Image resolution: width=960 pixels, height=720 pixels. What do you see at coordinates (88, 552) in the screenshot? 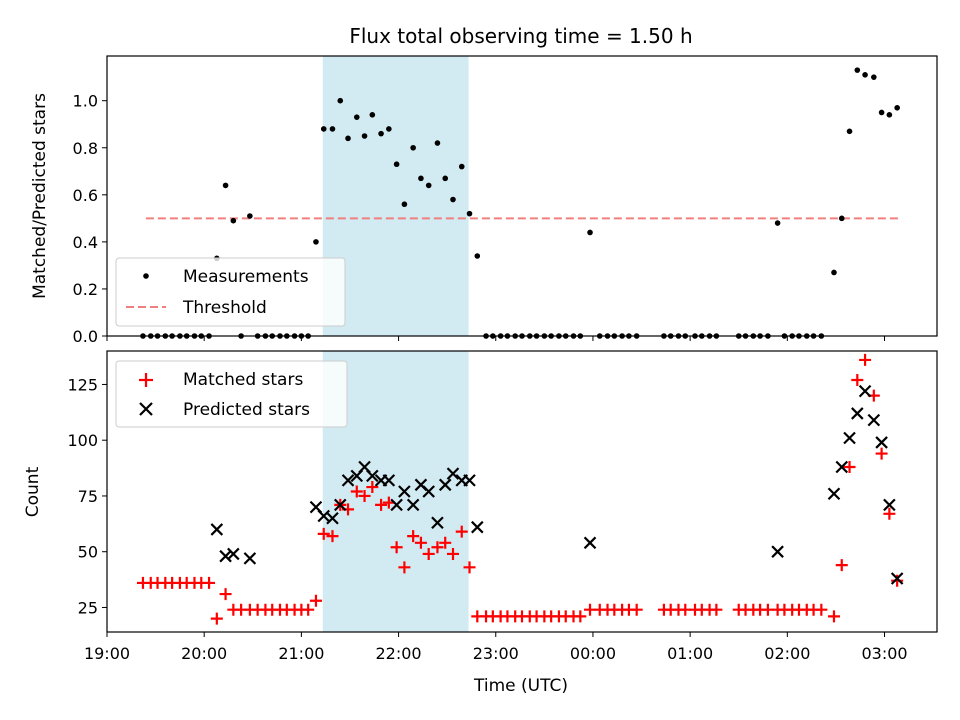
I see `bottom-y-tick-label: 50` at bounding box center [88, 552].